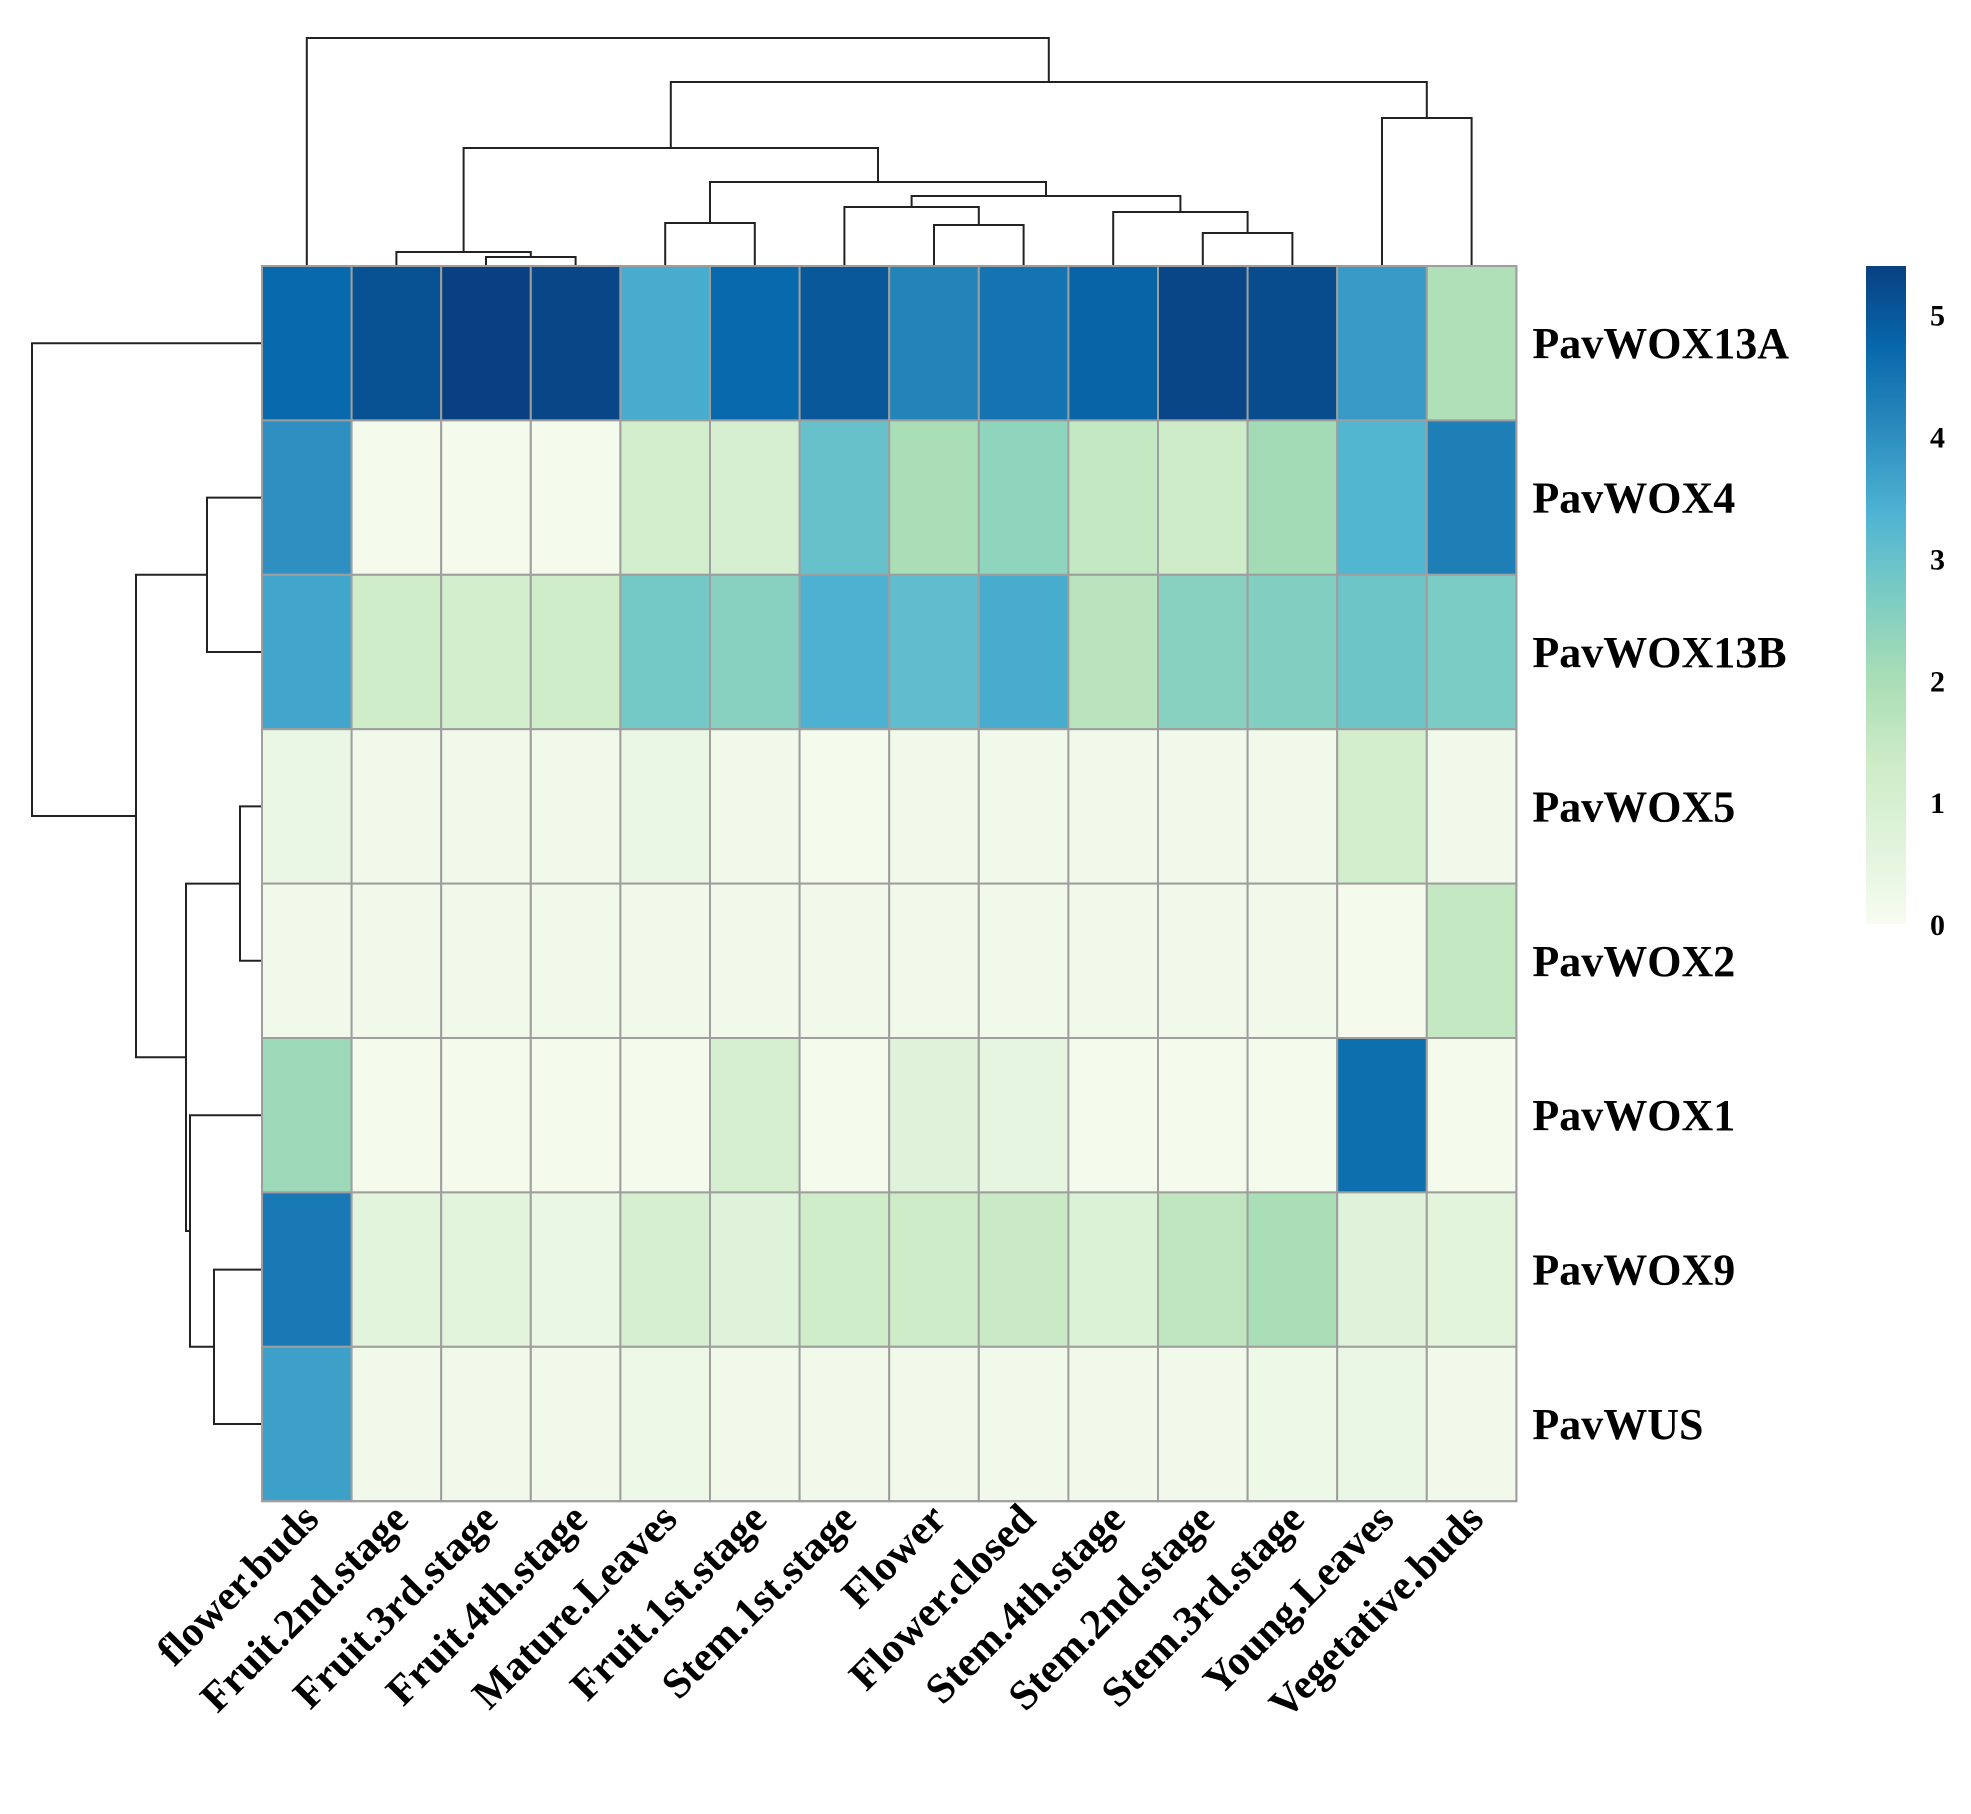 The image size is (1971, 1814). I want to click on heatmap-cell-pavwox9-flower, so click(934, 1269).